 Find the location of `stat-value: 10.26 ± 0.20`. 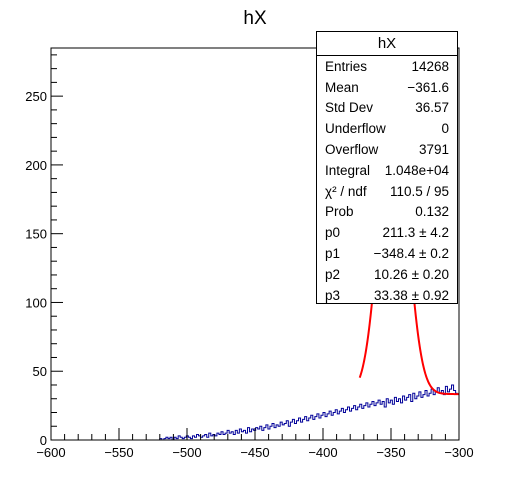

stat-value: 10.26 ± 0.20 is located at coordinates (411, 274).